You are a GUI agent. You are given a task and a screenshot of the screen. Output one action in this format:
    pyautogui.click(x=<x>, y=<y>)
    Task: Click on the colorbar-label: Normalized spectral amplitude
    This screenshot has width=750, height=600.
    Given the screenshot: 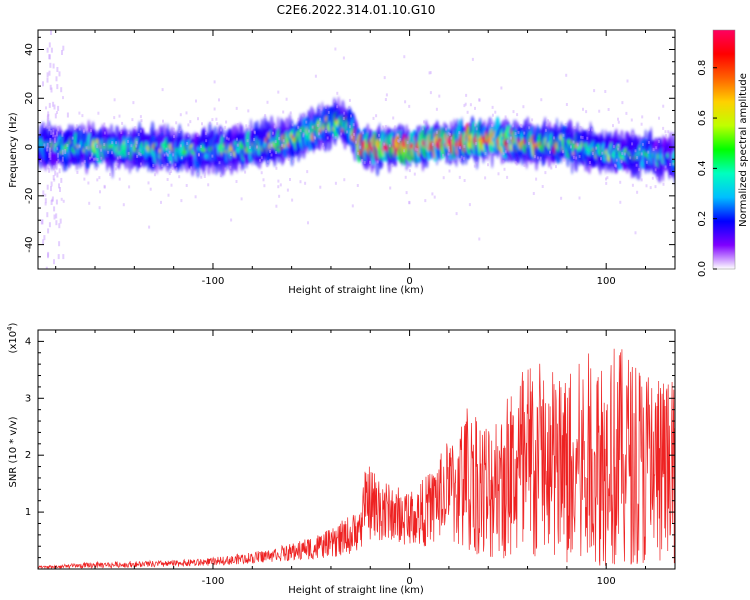 What is the action you would take?
    pyautogui.click(x=743, y=150)
    